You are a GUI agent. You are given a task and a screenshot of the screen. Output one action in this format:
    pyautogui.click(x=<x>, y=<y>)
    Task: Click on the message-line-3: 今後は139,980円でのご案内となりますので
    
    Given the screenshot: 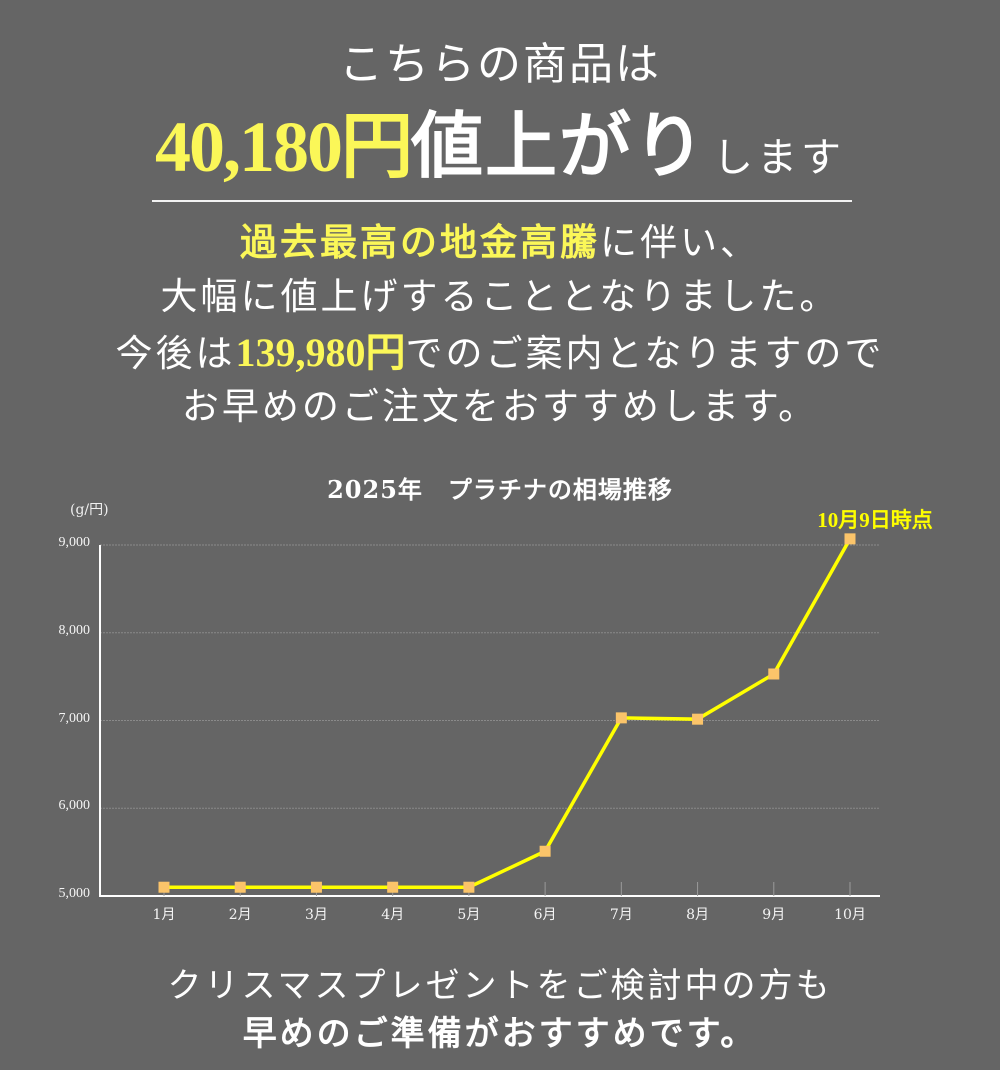 What is the action you would take?
    pyautogui.click(x=500, y=353)
    